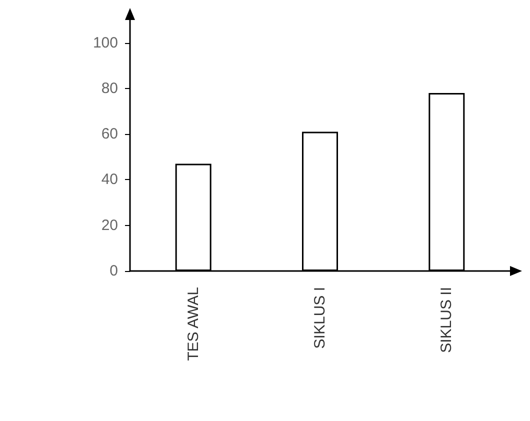 This screenshot has width=530, height=421. Describe the element at coordinates (109, 134) in the screenshot. I see `y-tick-label: 60` at that location.